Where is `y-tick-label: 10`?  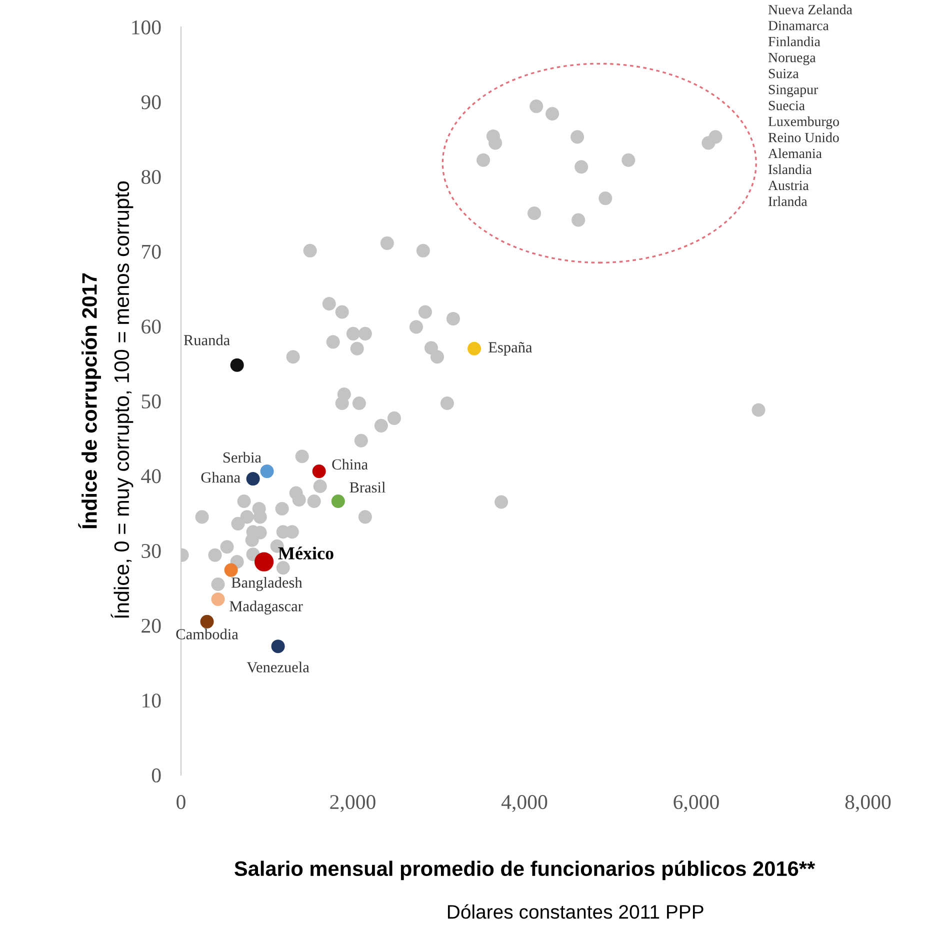 y-tick-label: 10 is located at coordinates (151, 701).